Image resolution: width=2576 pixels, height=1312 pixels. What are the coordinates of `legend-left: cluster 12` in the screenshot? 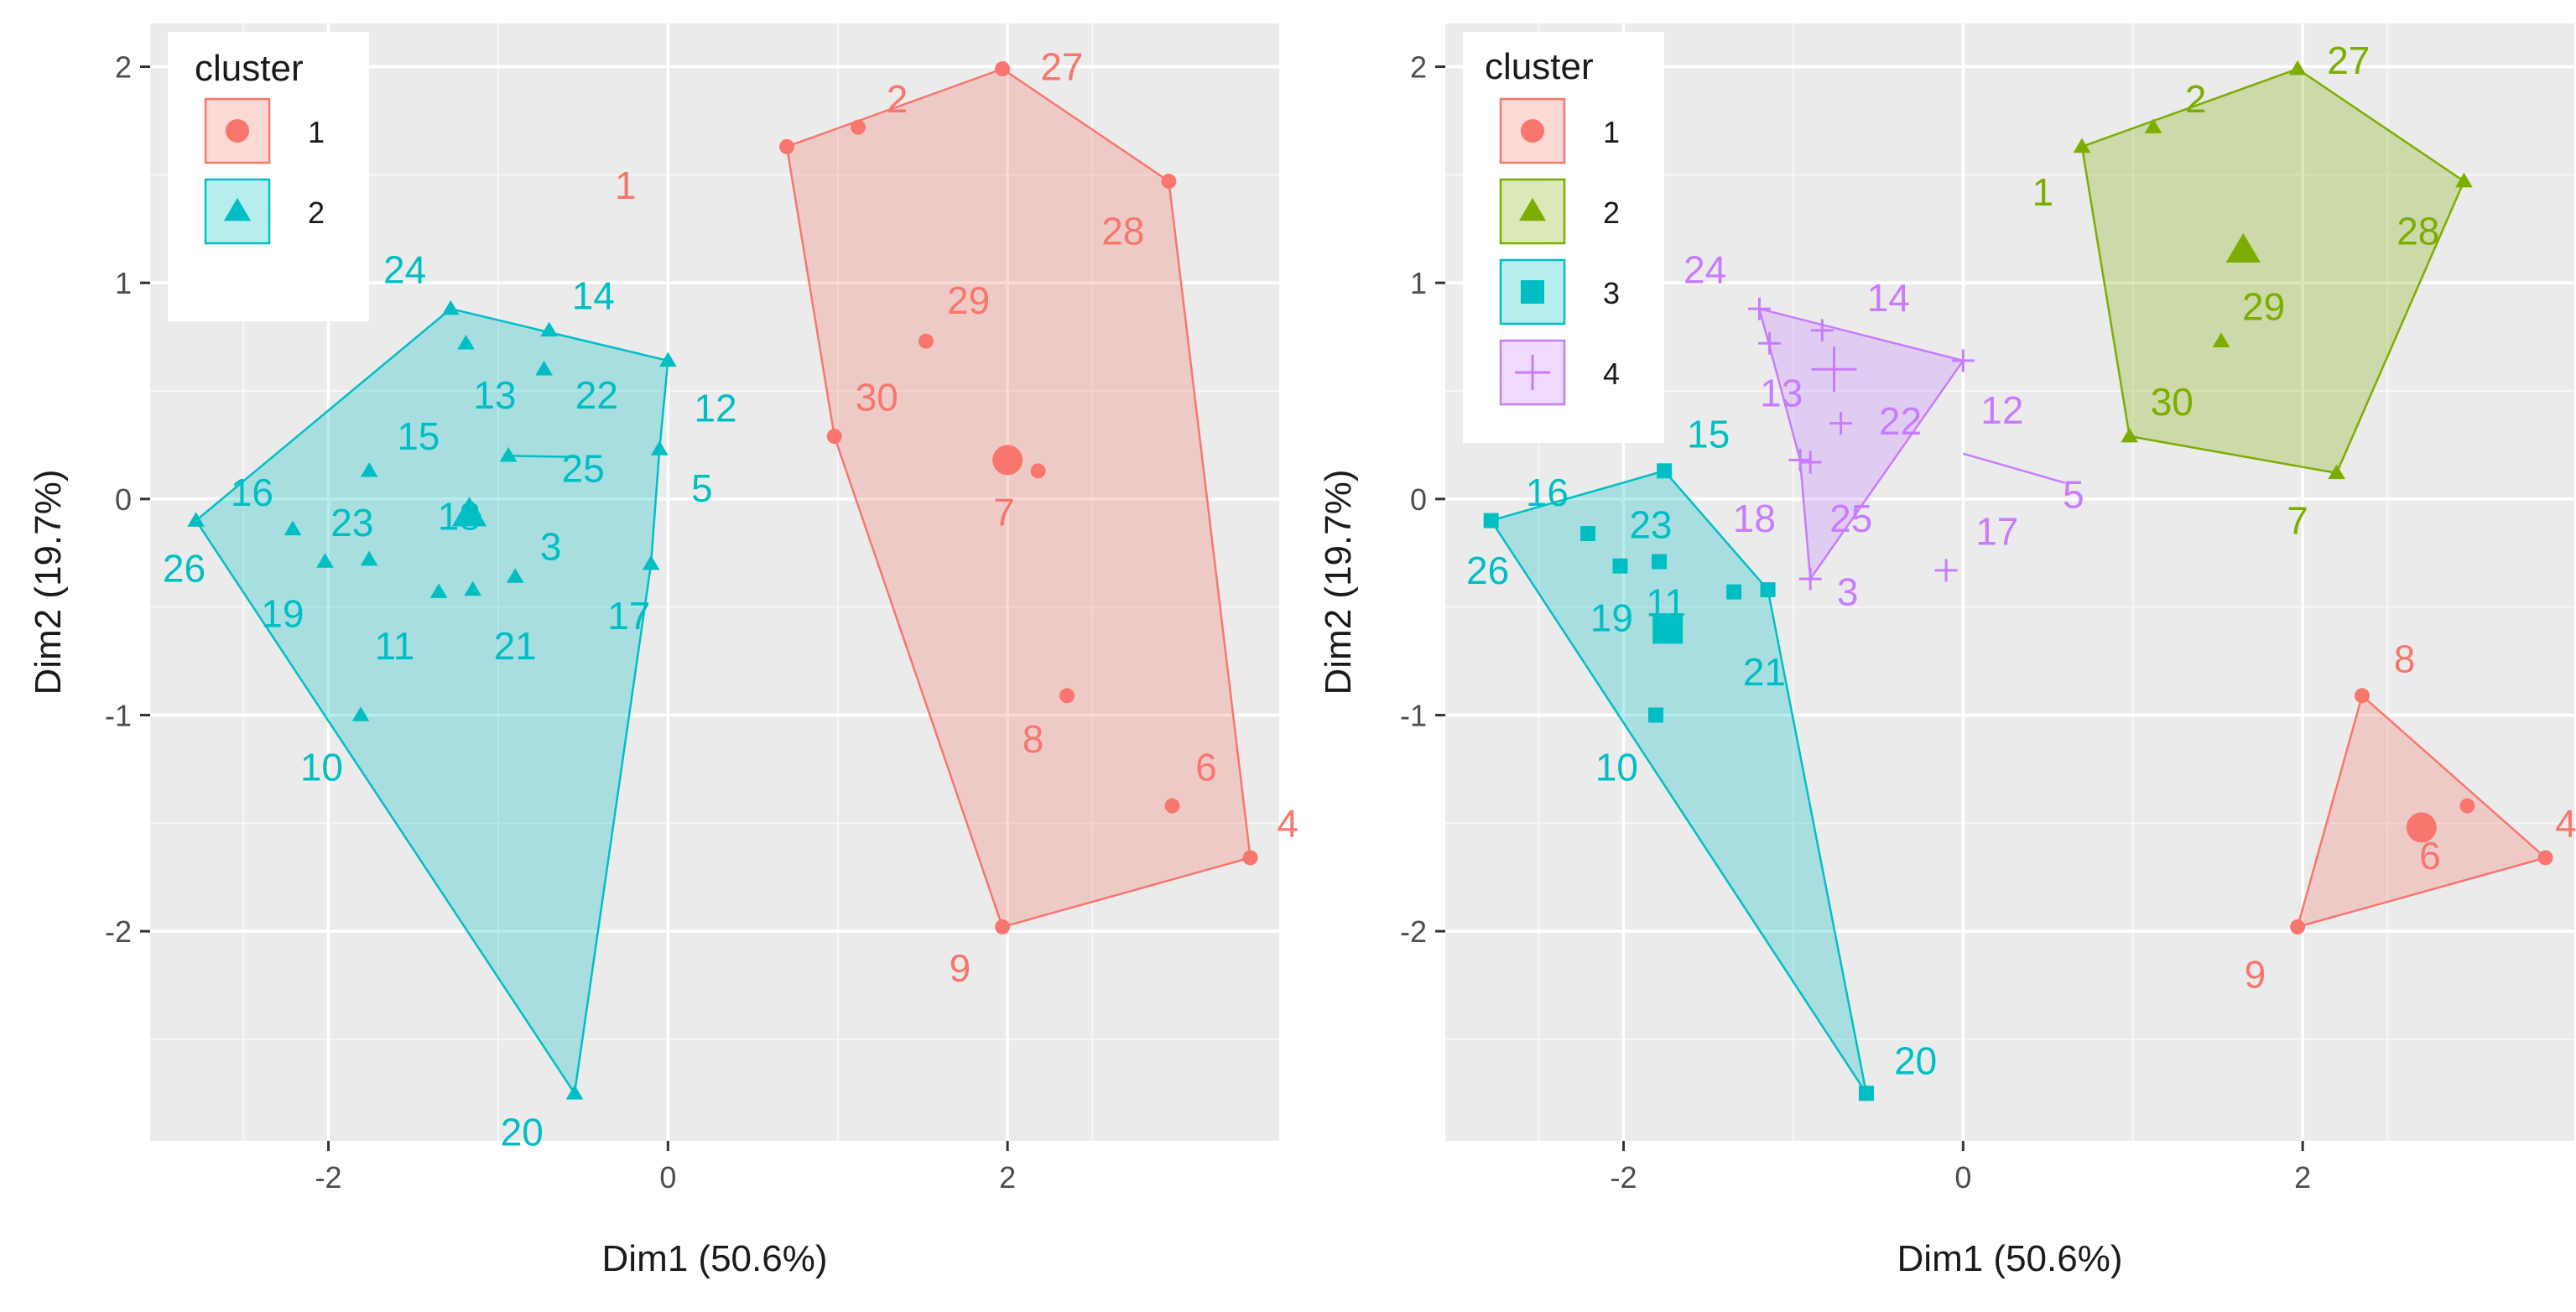 It's located at (268, 176).